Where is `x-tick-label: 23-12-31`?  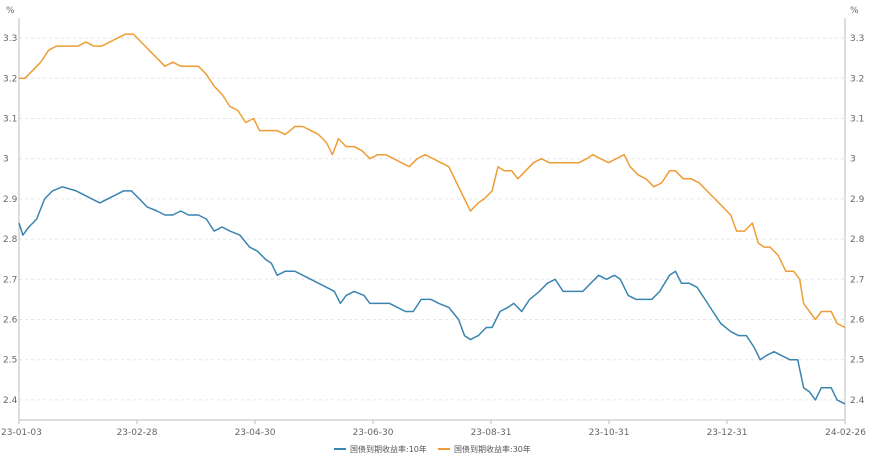
x-tick-label: 23-12-31 is located at coordinates (727, 433).